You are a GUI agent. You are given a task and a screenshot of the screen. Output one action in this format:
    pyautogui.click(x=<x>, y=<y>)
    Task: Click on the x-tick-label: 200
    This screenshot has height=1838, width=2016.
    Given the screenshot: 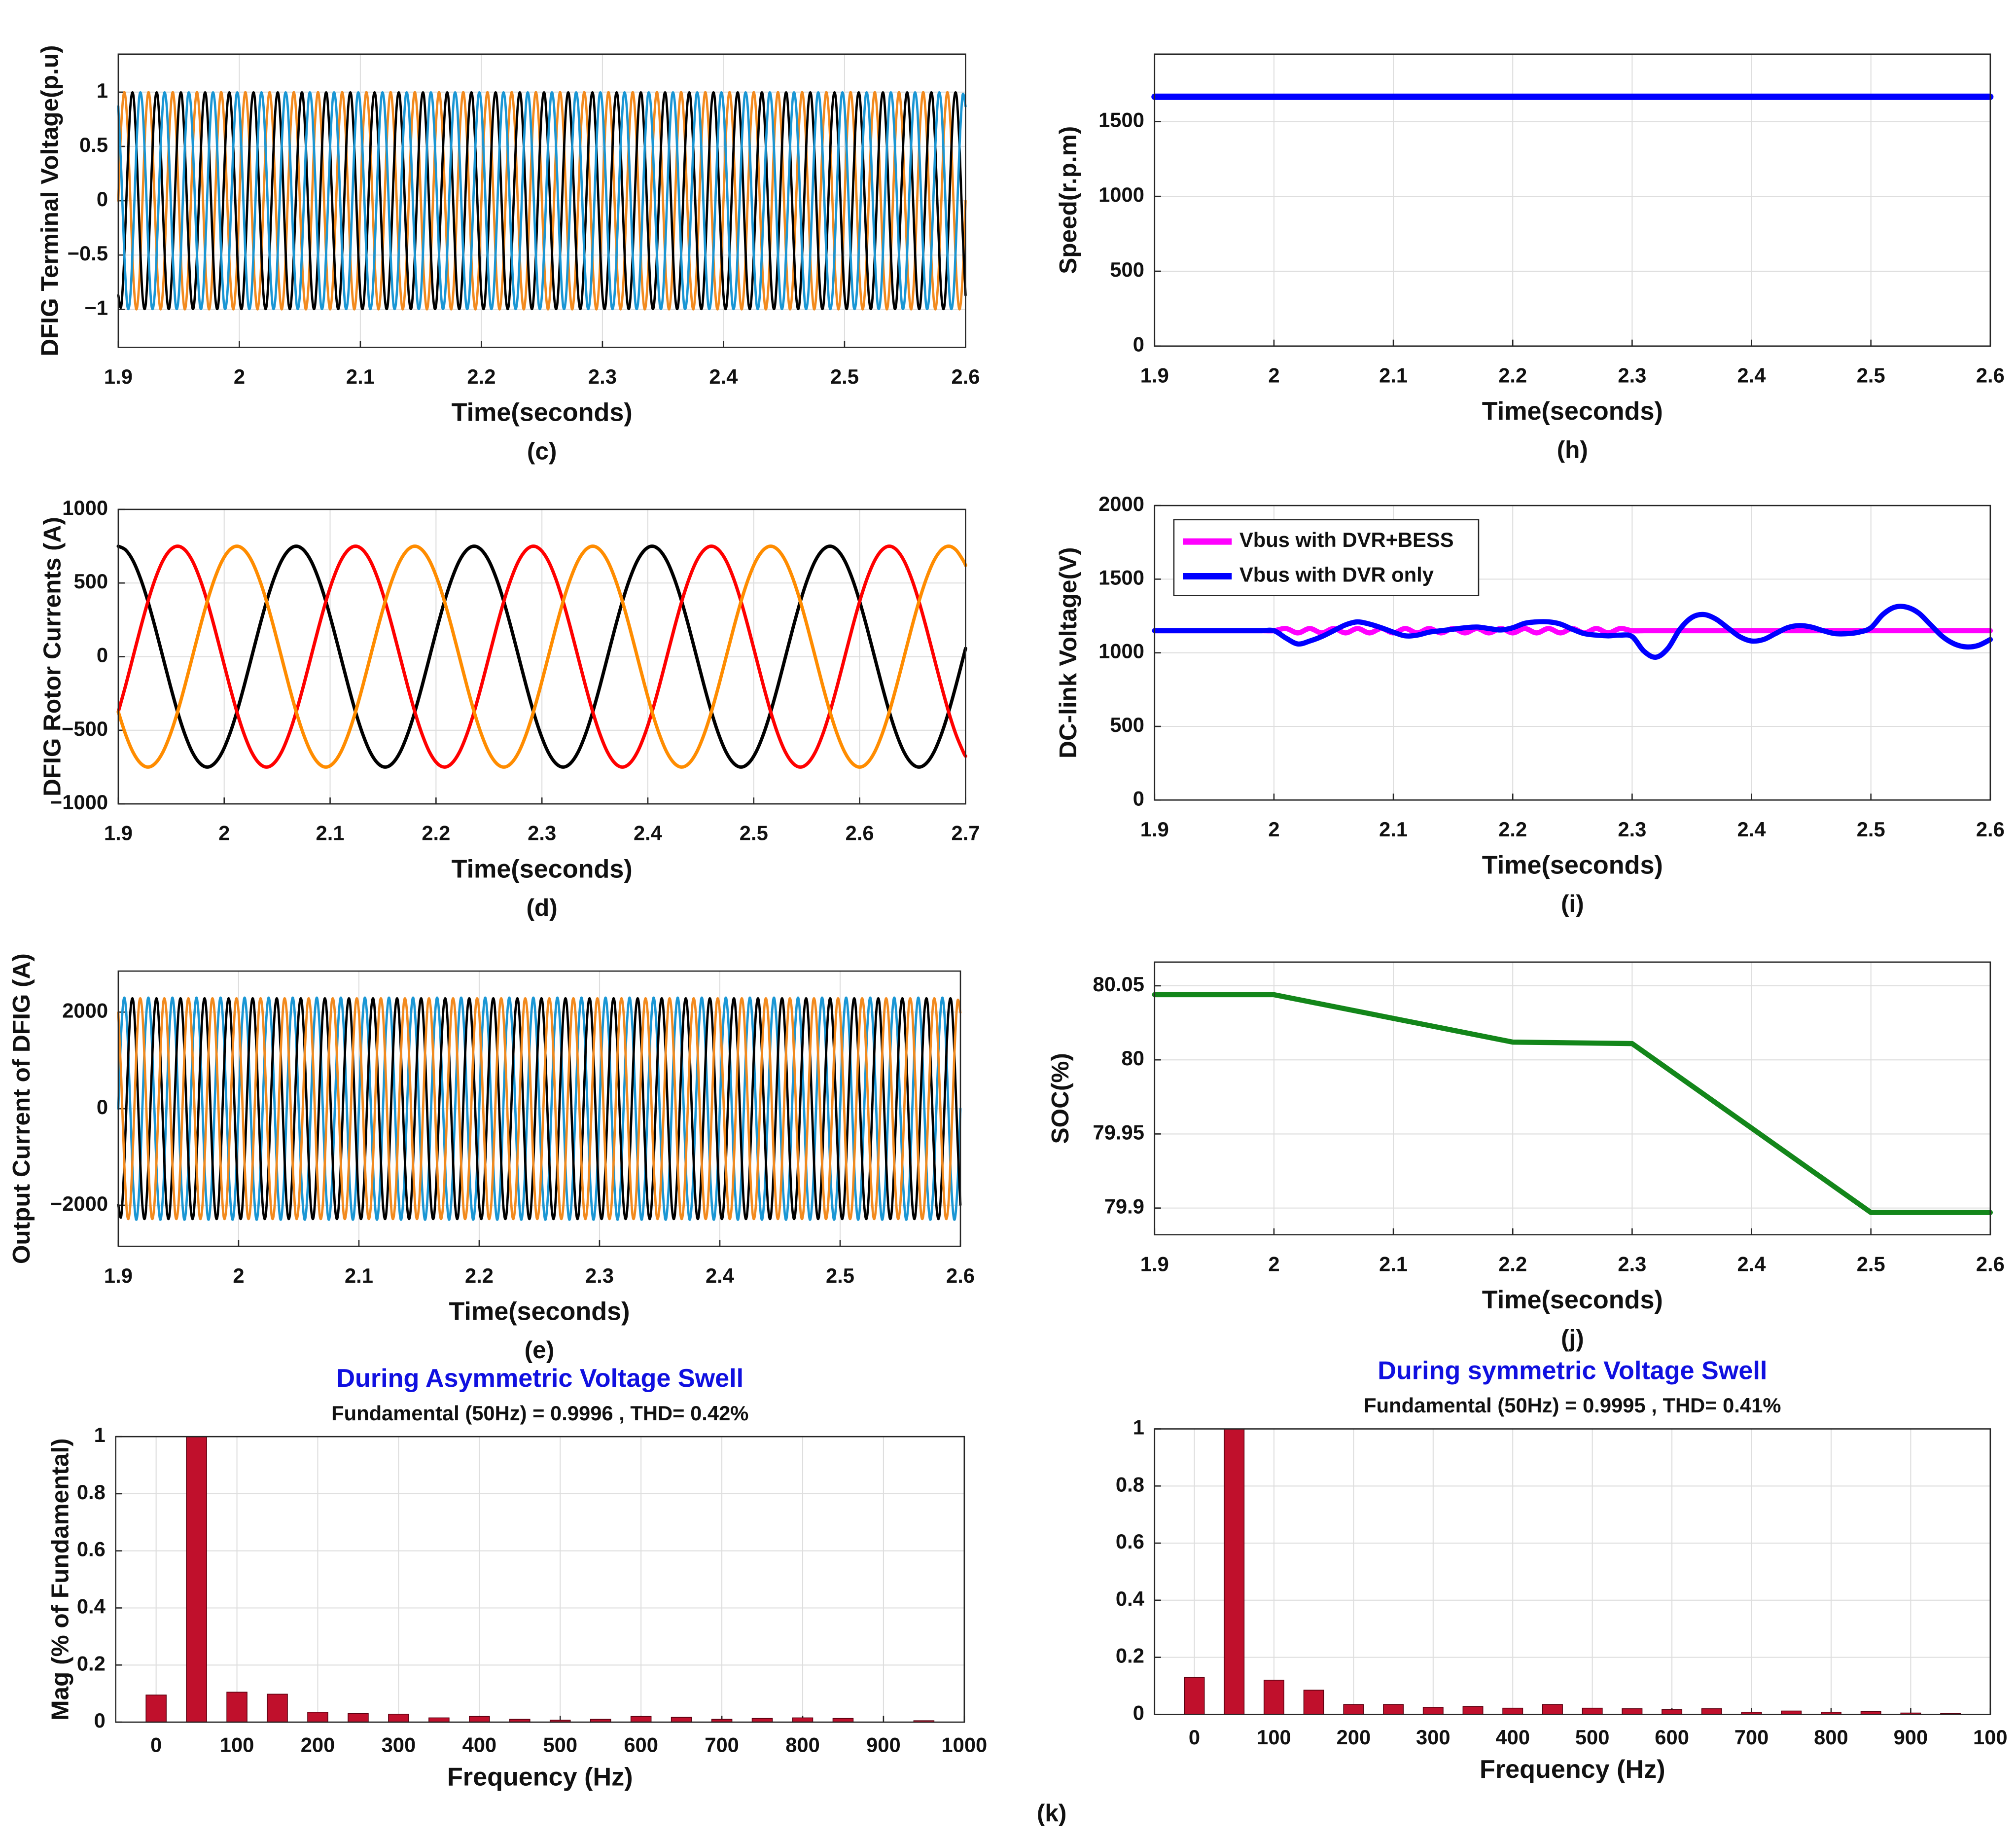 What is the action you would take?
    pyautogui.click(x=1354, y=1737)
    